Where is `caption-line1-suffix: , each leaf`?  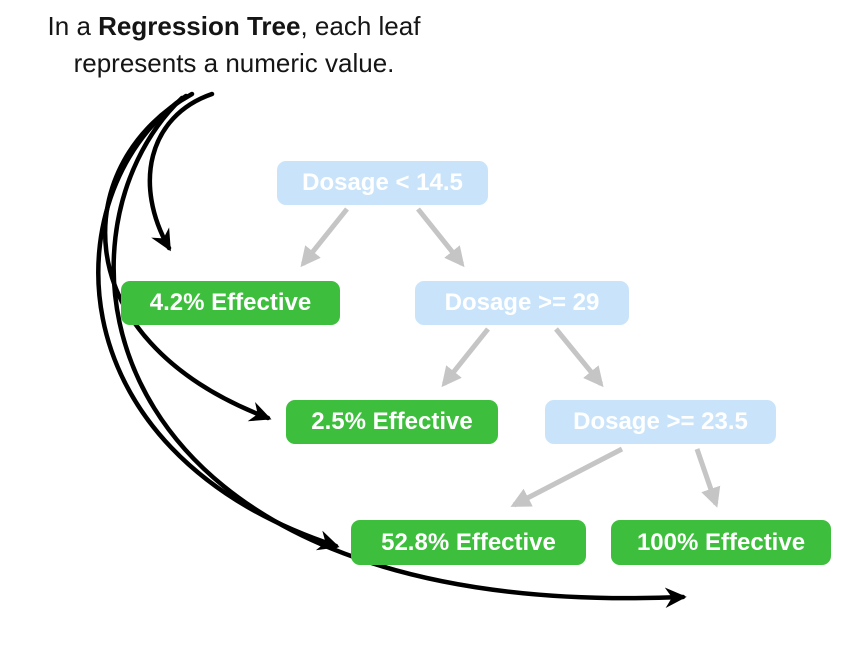
caption-line1-suffix: , each leaf is located at coordinates (360, 26).